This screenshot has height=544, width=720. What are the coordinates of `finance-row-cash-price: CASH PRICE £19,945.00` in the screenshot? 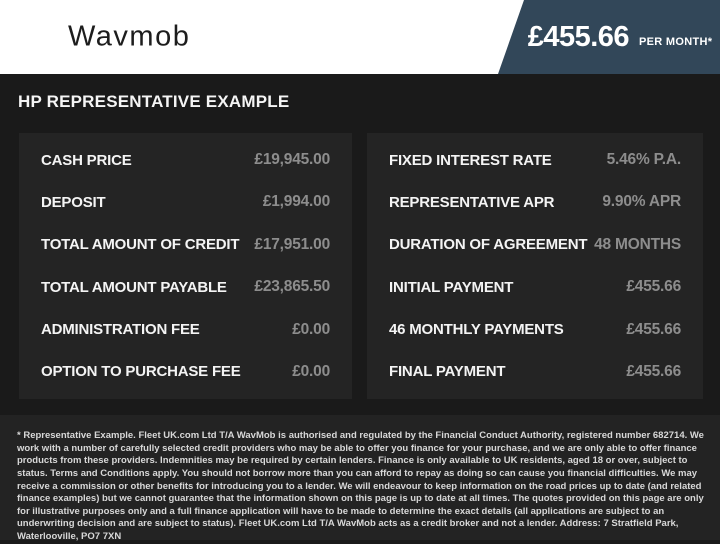 It's located at (185, 160).